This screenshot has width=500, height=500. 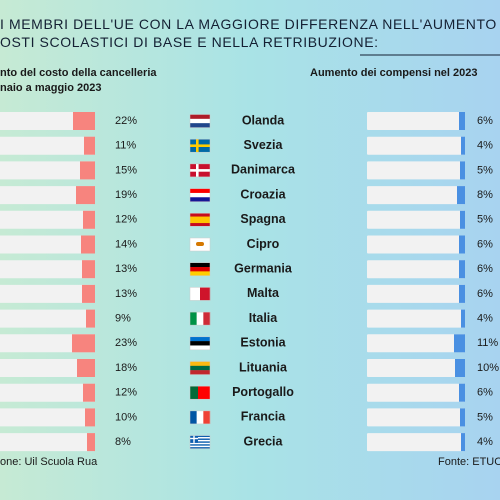 I want to click on country-label: Lituania, so click(x=263, y=367).